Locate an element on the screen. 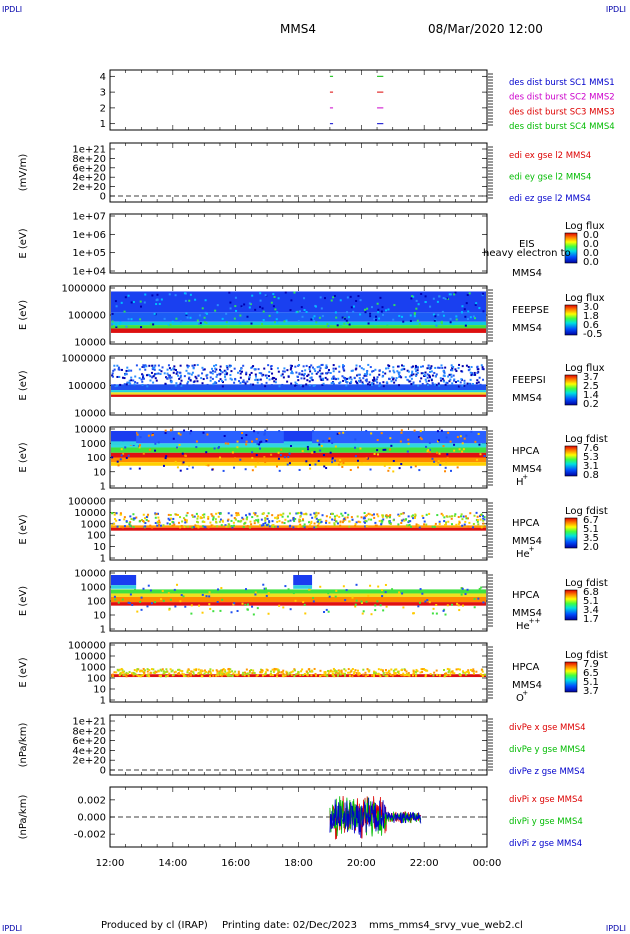  colorbar-title: Log flux is located at coordinates (585, 368).